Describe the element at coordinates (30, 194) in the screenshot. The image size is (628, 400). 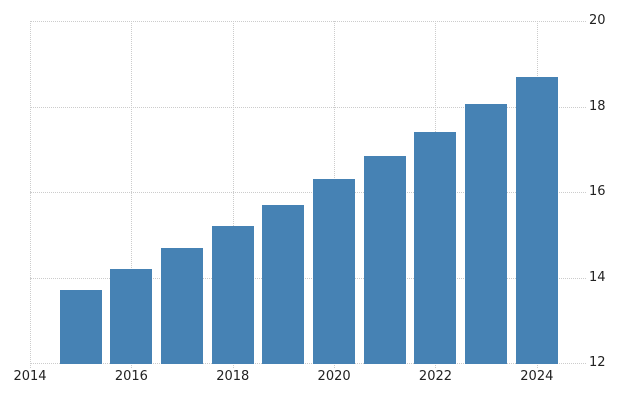
I see `x-gridline-2014` at that location.